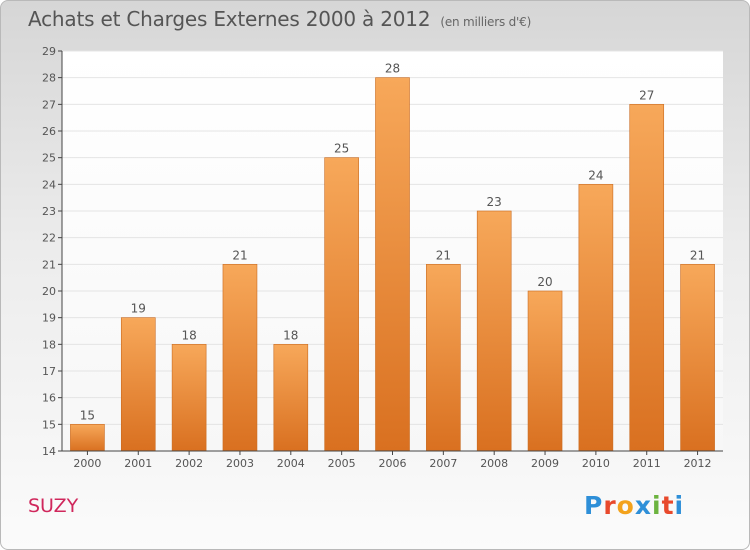  I want to click on data-label: 20, so click(544, 282).